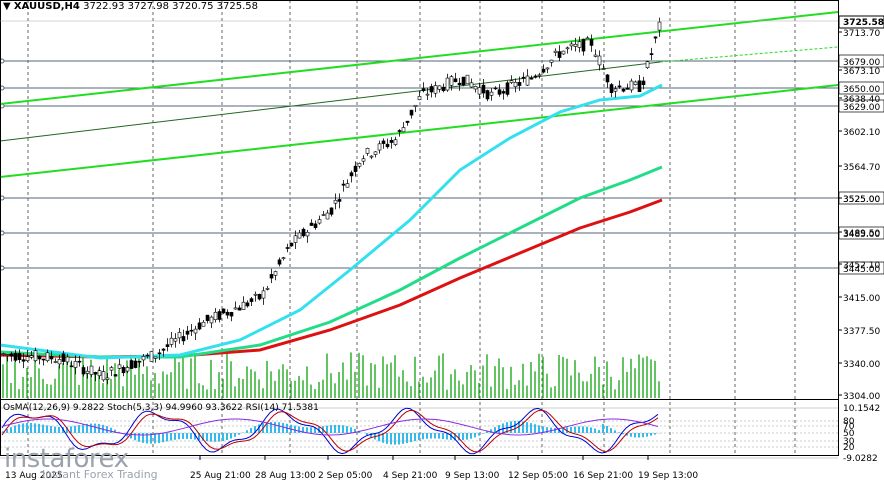 The image size is (884, 488). I want to click on price-tick-label: 3452.10, so click(861, 266).